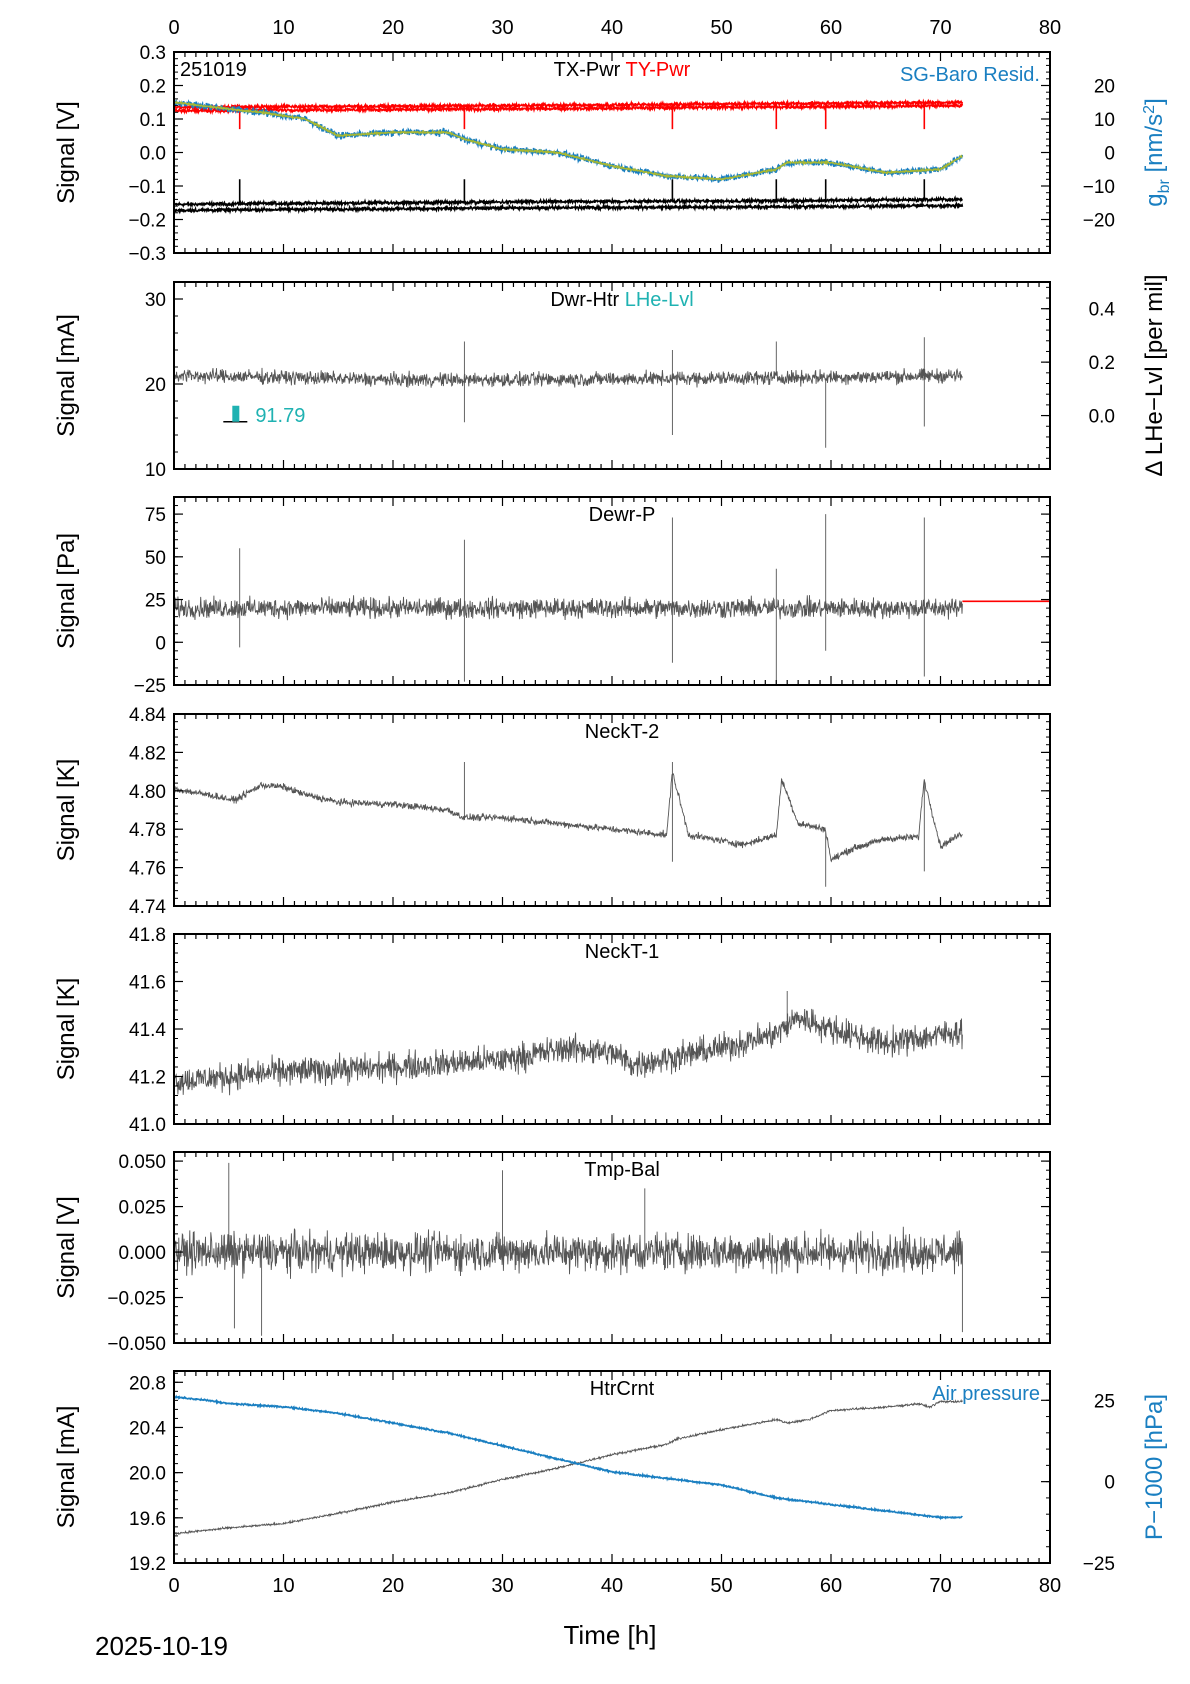 This screenshot has width=1190, height=1684. I want to click on panel-title: NeckT-1, so click(622, 952).